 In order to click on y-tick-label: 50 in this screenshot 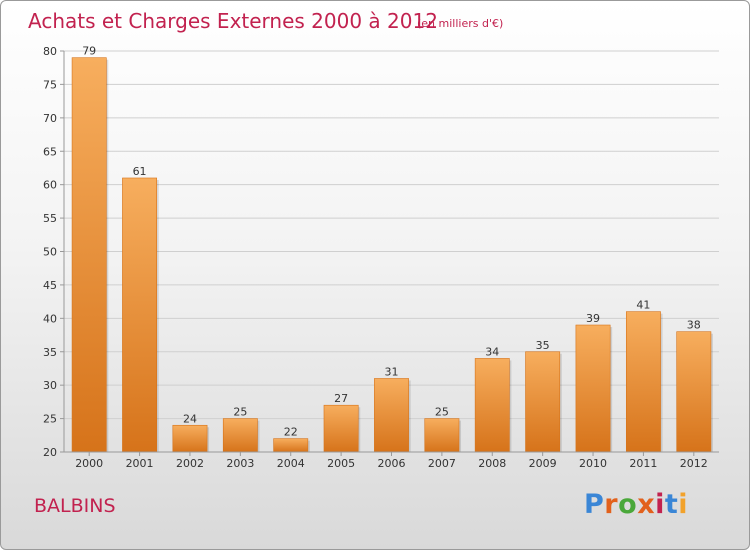, I will do `click(50, 252)`.